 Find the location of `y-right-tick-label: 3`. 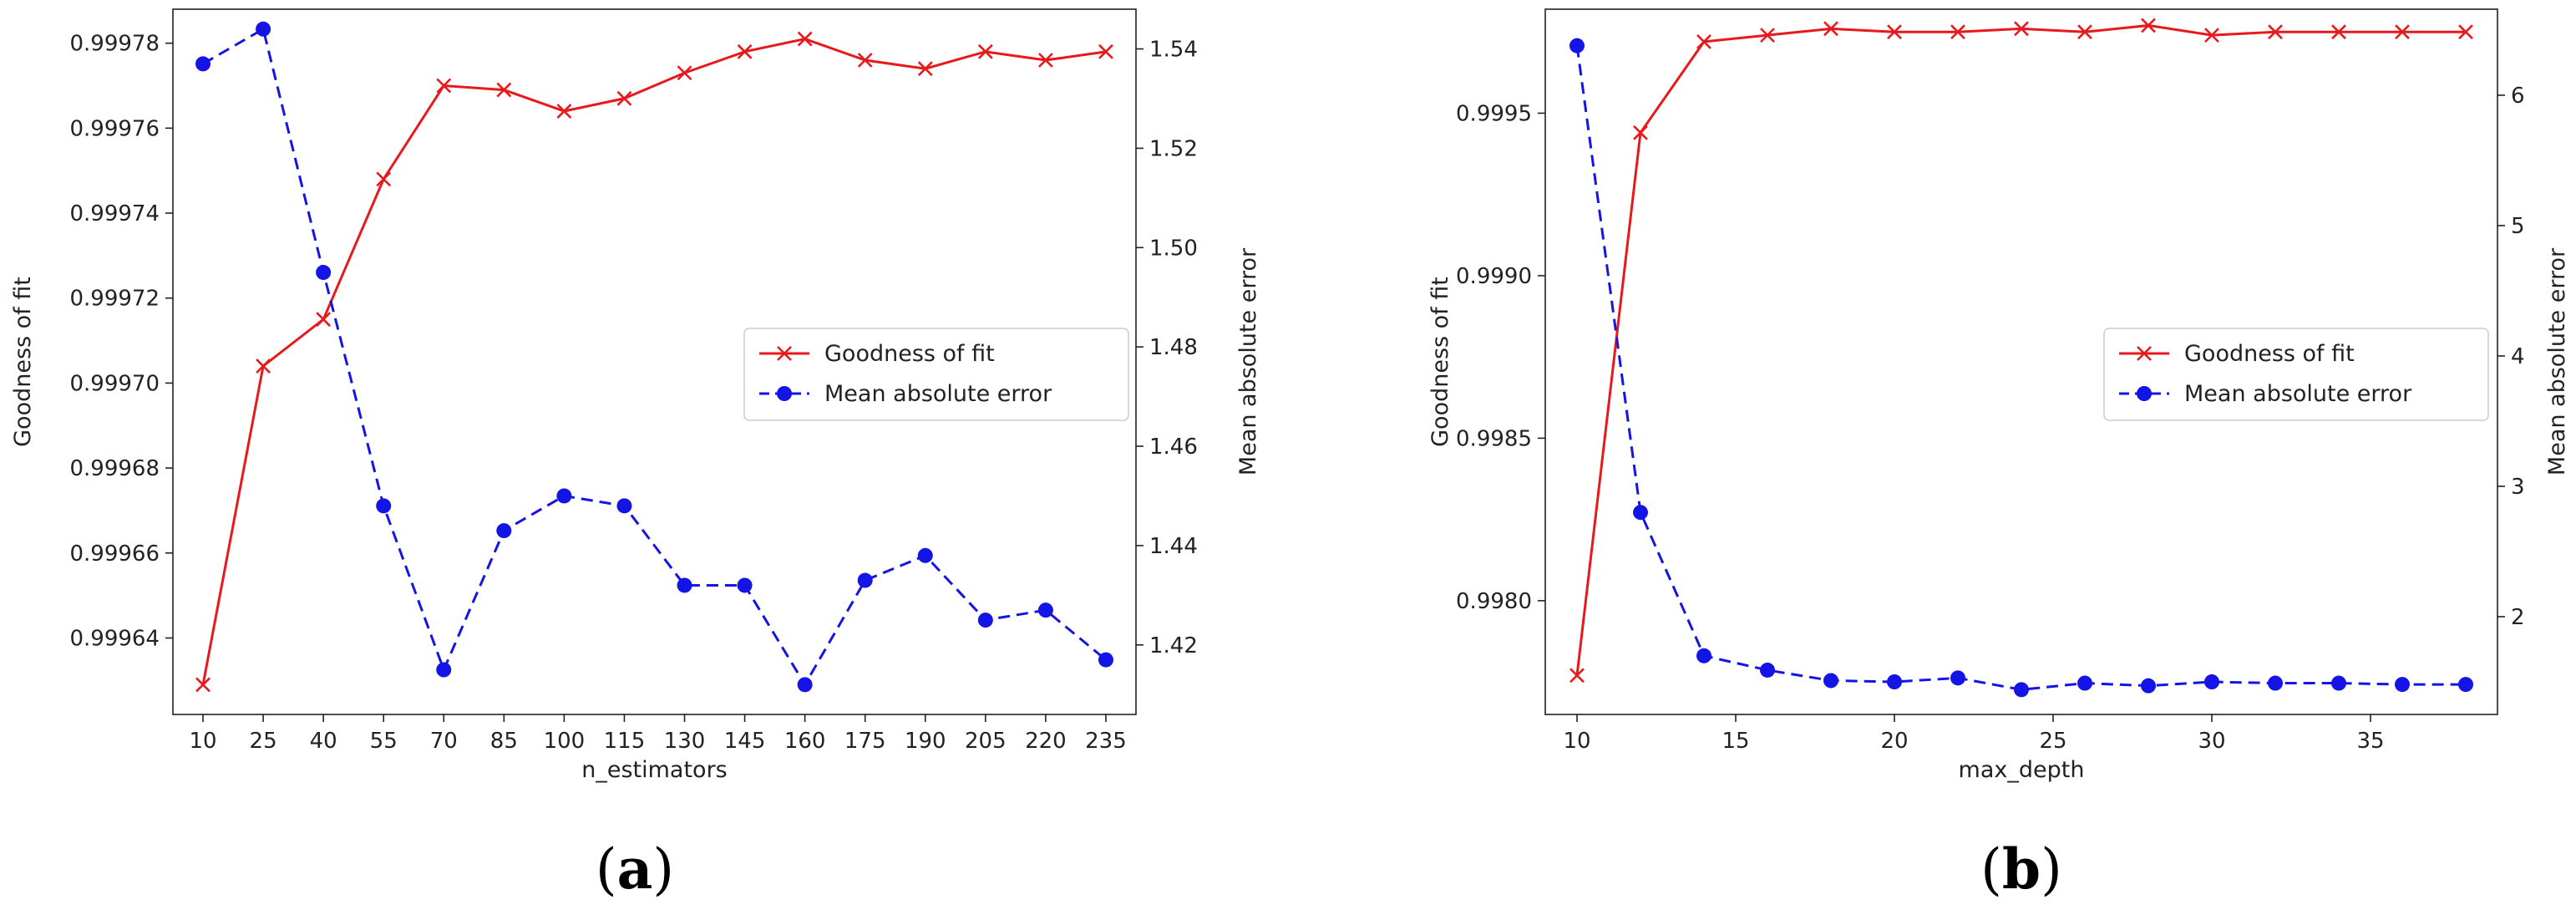

y-right-tick-label: 3 is located at coordinates (2518, 487).